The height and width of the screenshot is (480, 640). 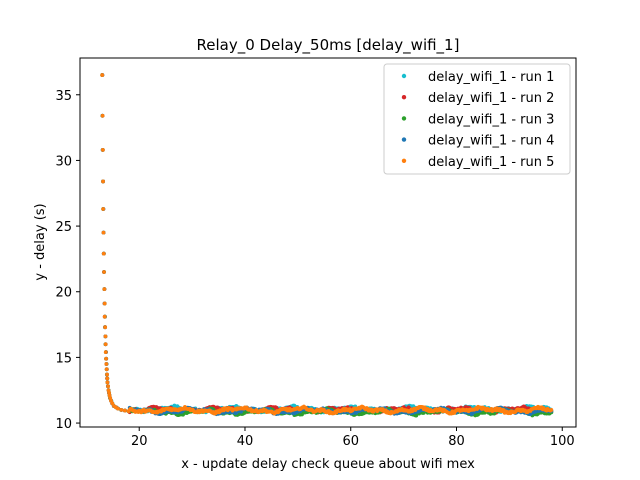 I want to click on x-tick-label: 20, so click(x=139, y=441).